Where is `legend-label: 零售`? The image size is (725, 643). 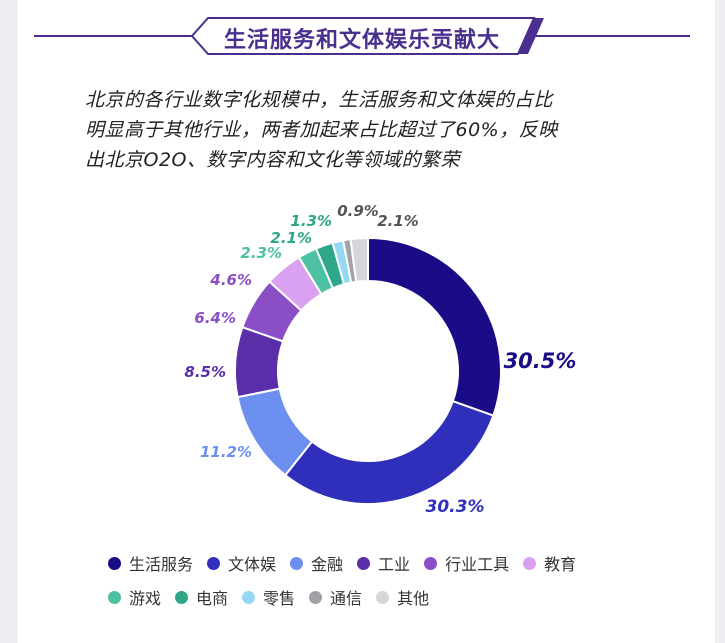
legend-label: 零售 is located at coordinates (279, 598).